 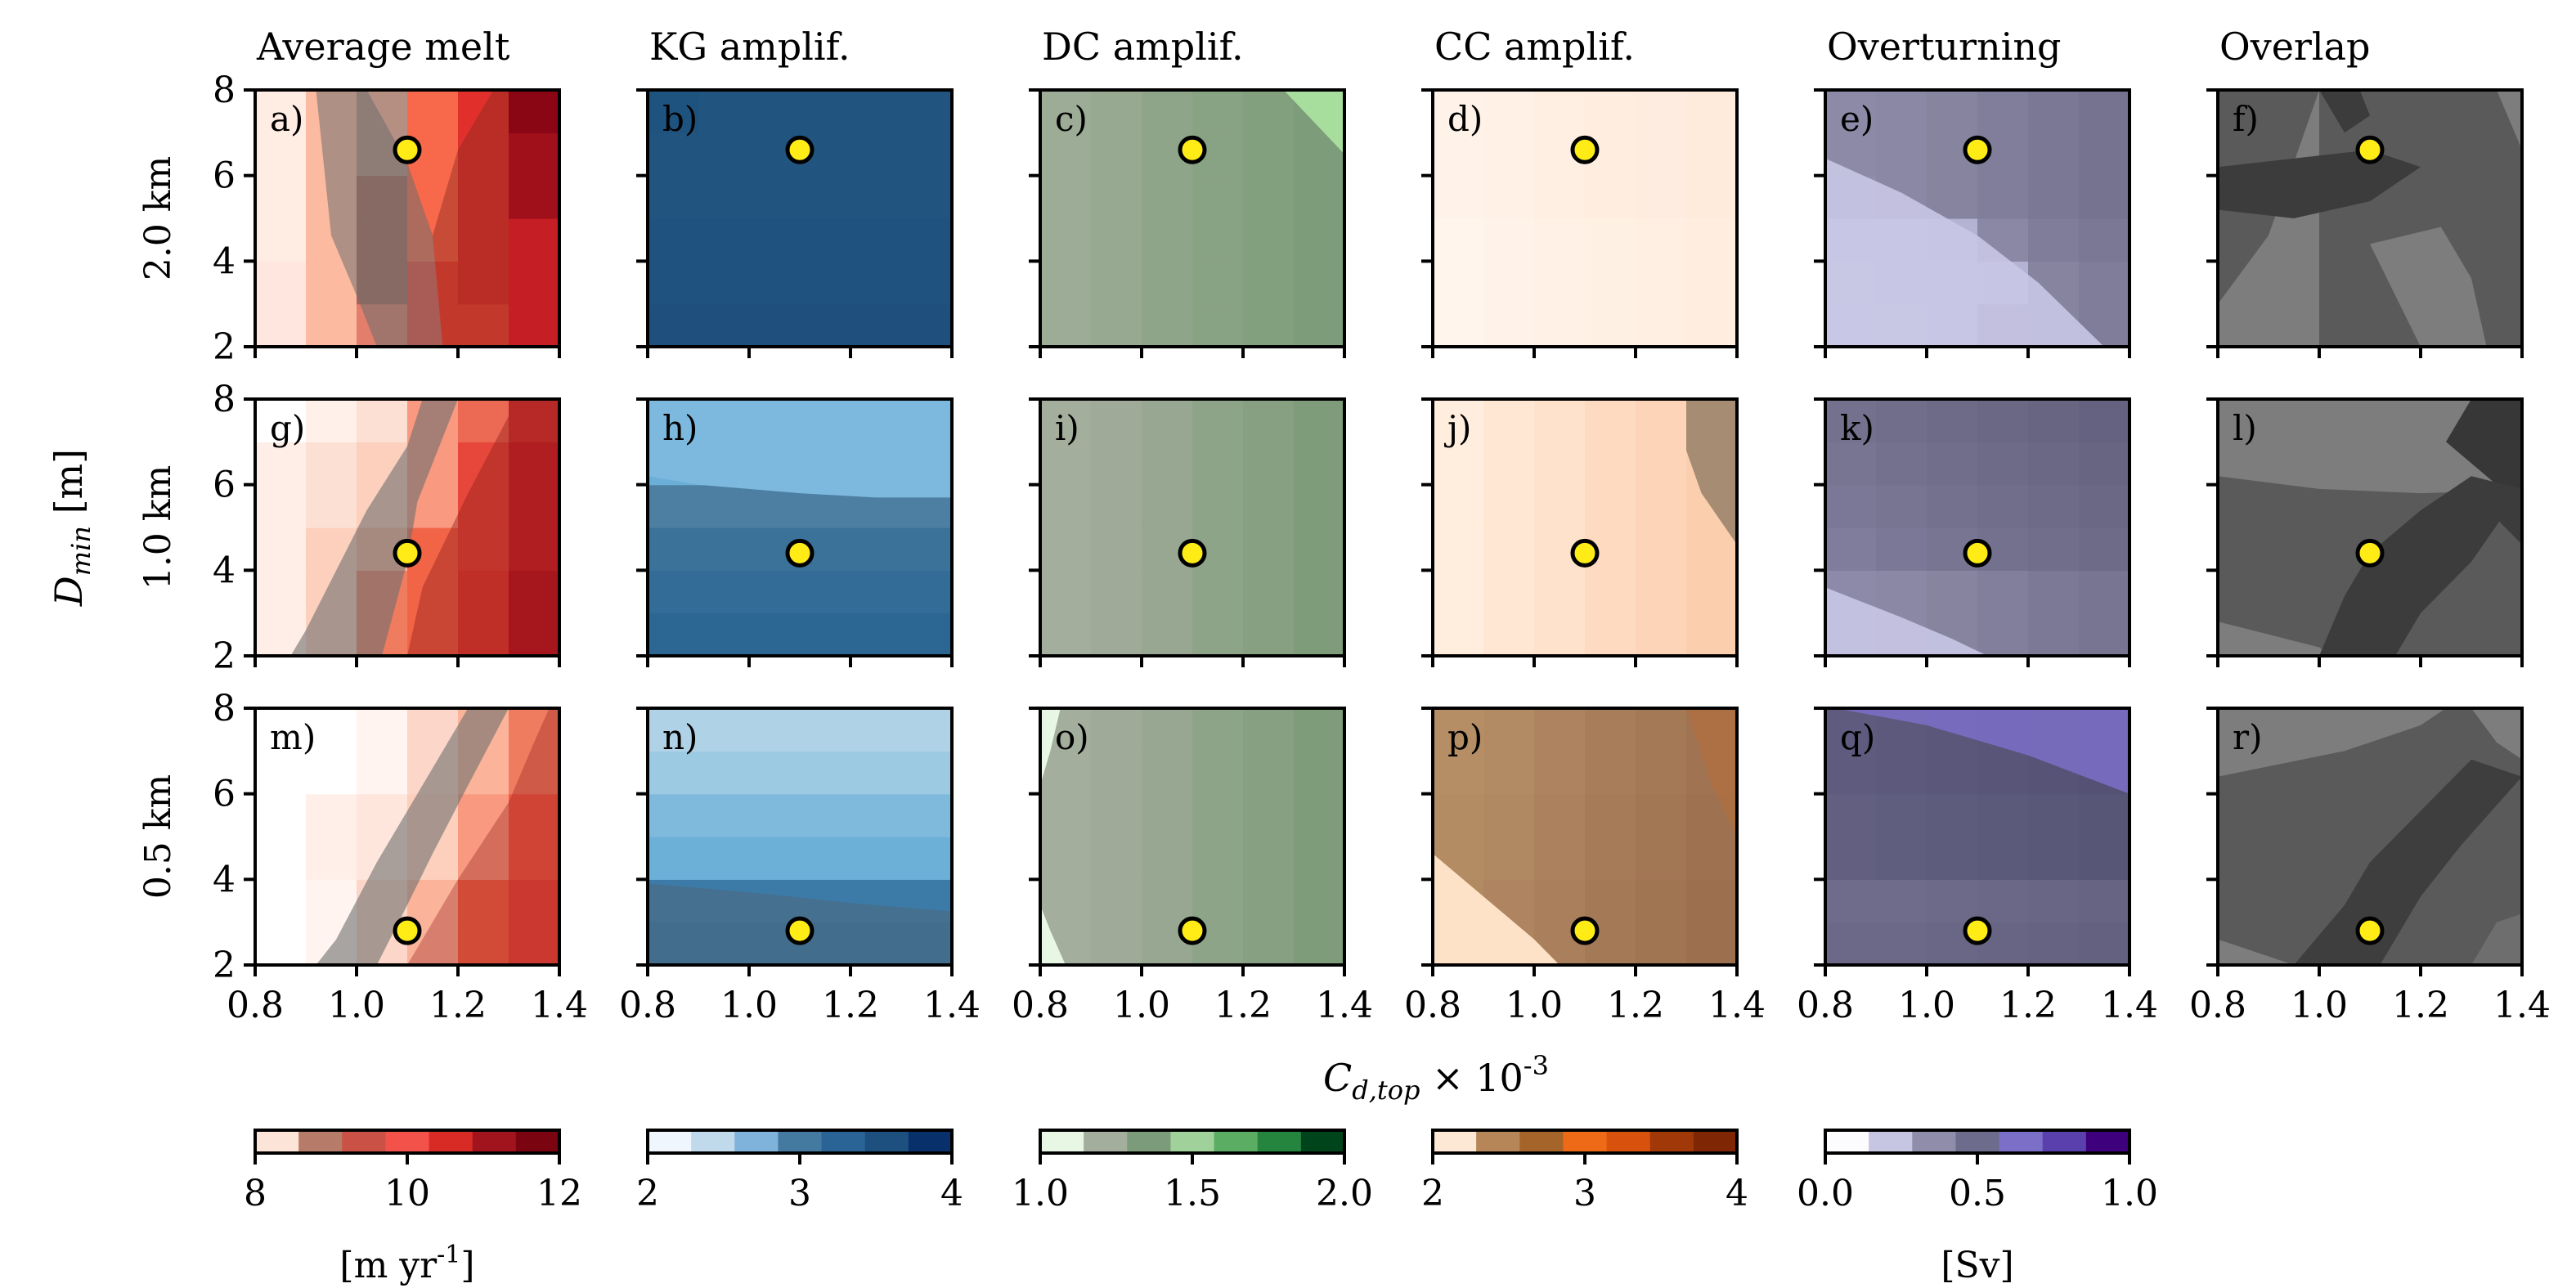 I want to click on heatmap-panel: 0.8 1.0 1.2 1.4 n), so click(x=800, y=866).